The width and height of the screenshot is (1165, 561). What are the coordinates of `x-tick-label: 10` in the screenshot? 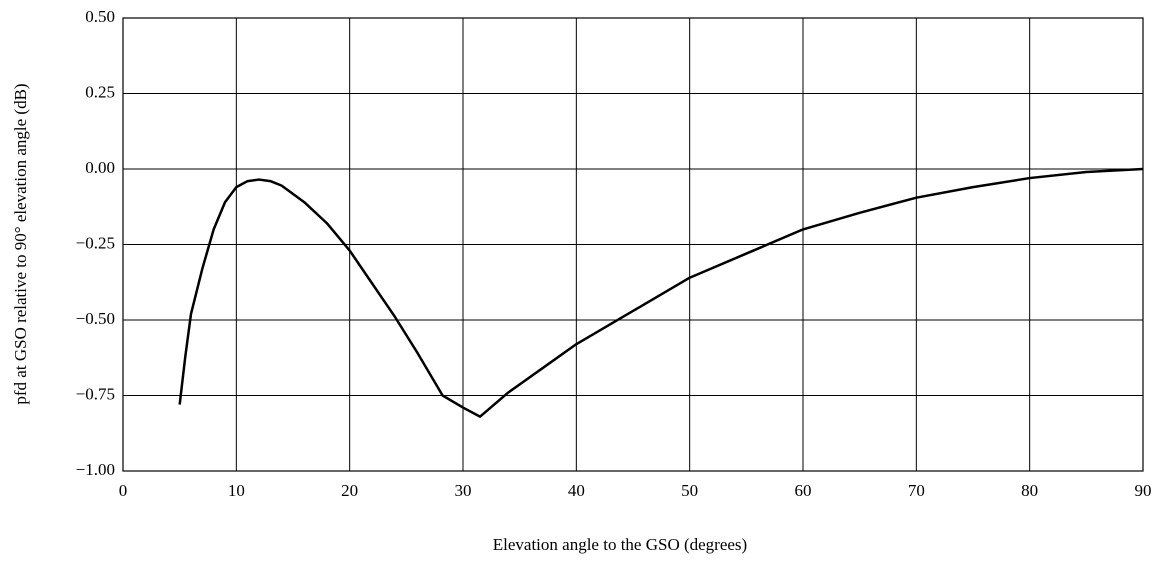 It's located at (236, 490).